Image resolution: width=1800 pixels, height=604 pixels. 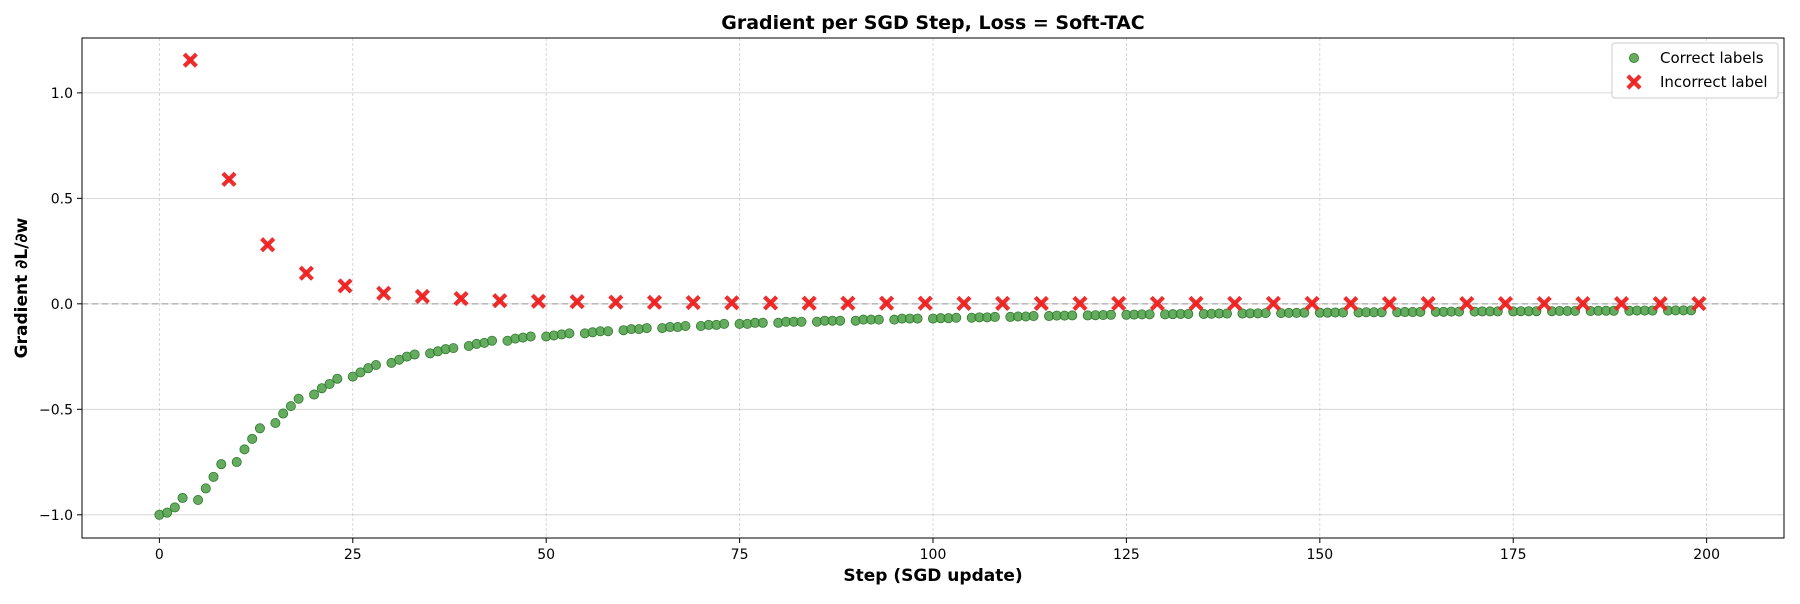 I want to click on x-tick-label: 175, so click(x=1513, y=555).